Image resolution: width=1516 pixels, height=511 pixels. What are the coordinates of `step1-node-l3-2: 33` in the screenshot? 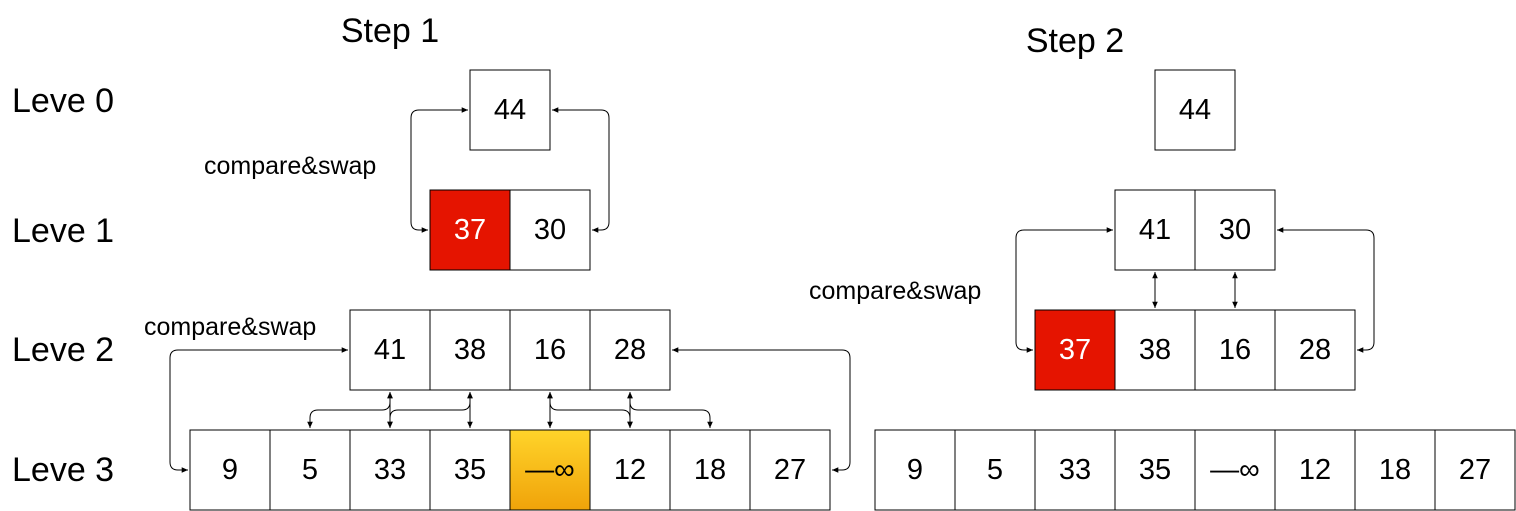 It's located at (390, 470).